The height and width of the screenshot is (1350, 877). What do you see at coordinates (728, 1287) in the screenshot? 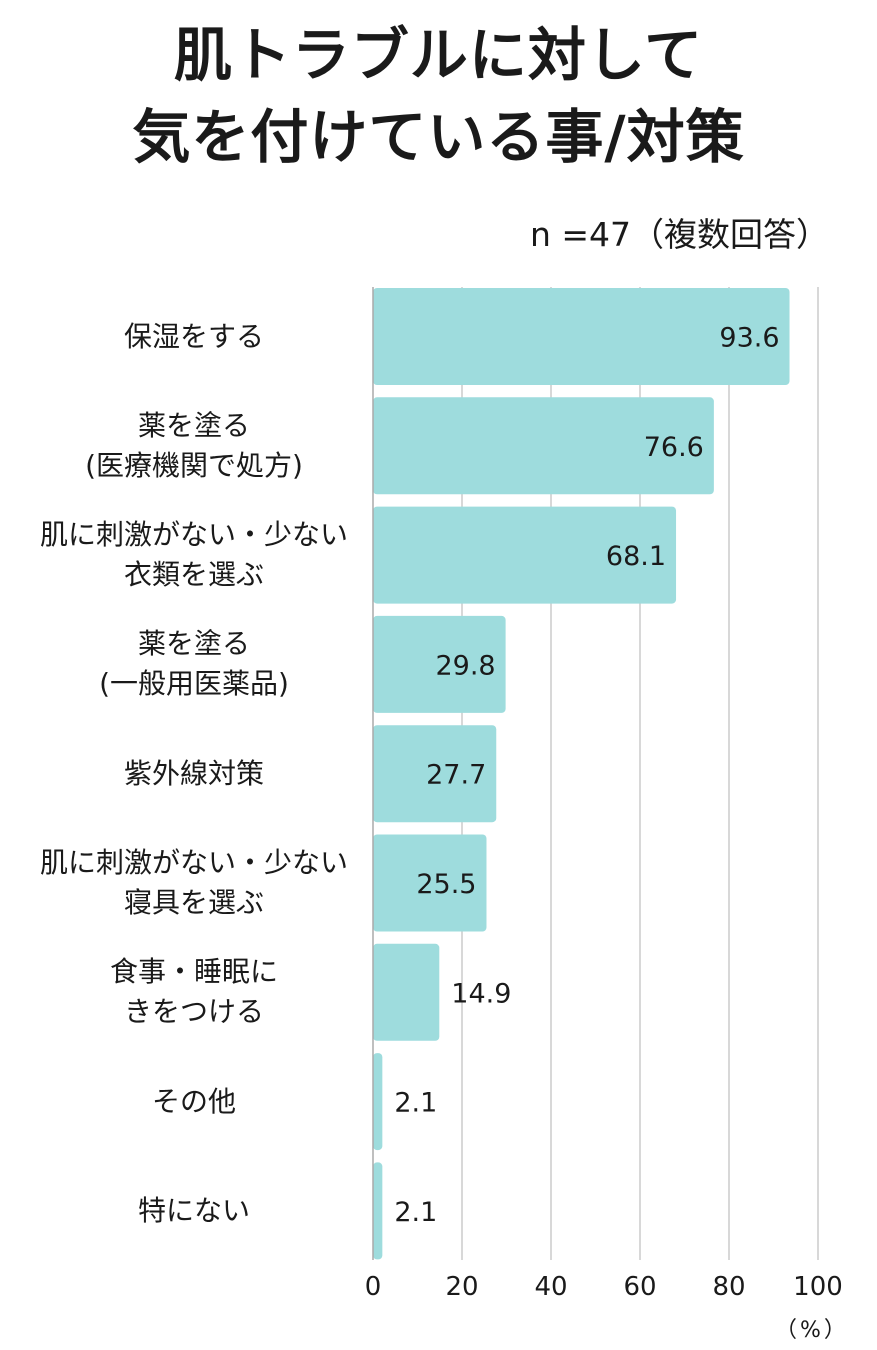
I see `x-tick-label-80: 80` at bounding box center [728, 1287].